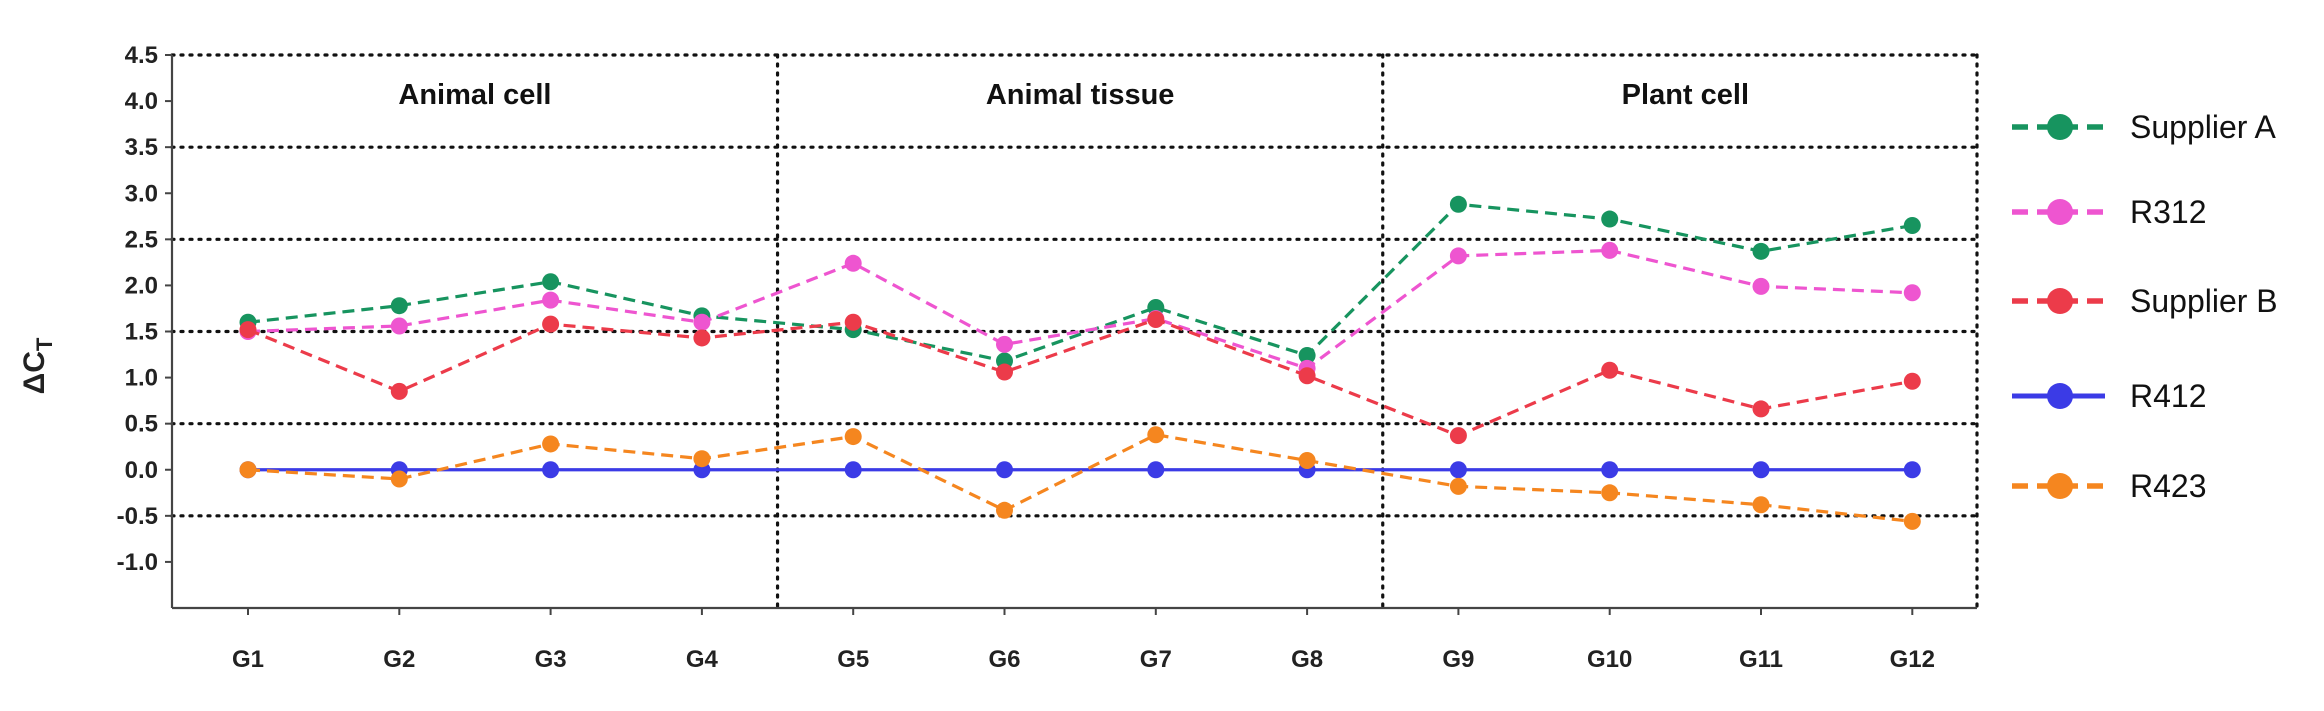 Image resolution: width=2324 pixels, height=711 pixels. What do you see at coordinates (141, 101) in the screenshot?
I see `y-tick-label: 4.0` at bounding box center [141, 101].